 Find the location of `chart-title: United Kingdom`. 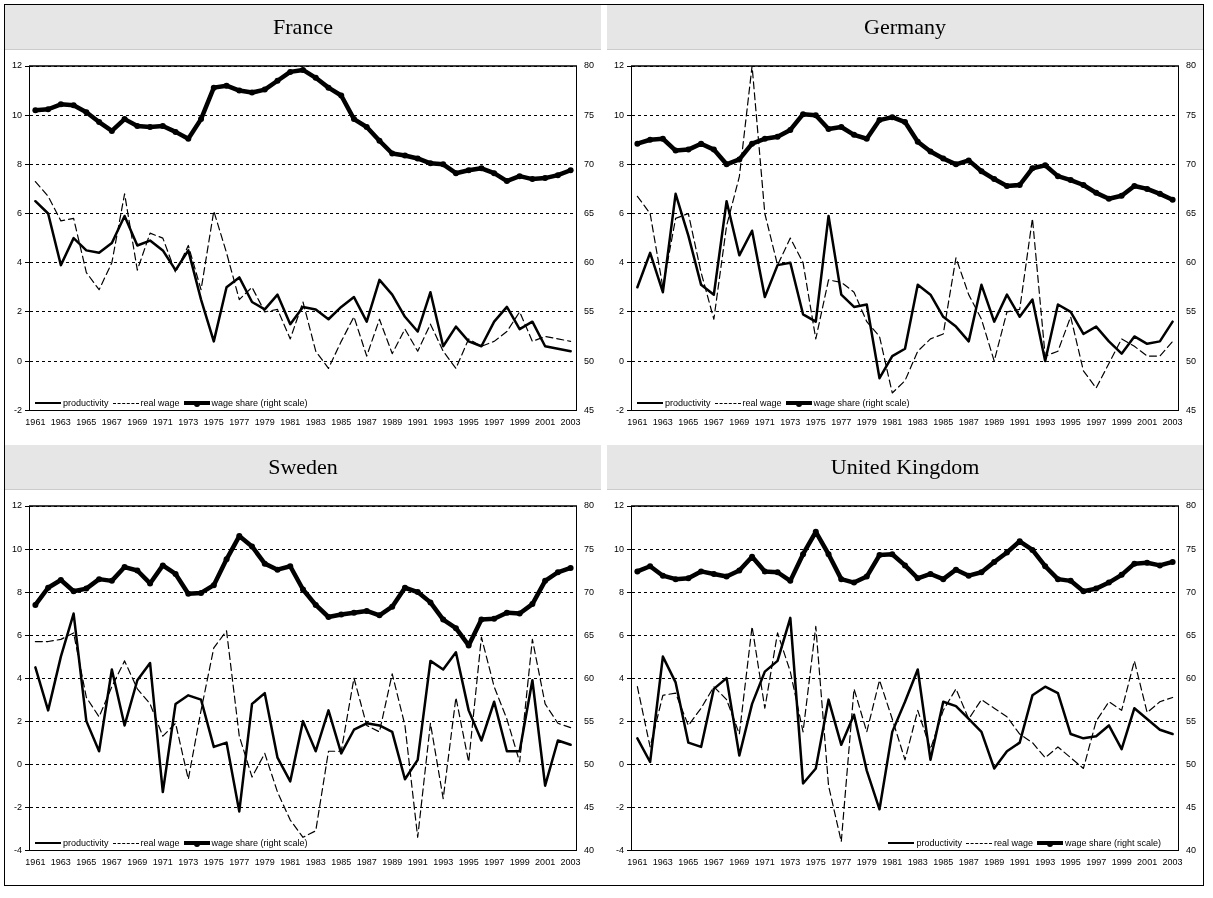

chart-title: United Kingdom is located at coordinates (905, 467).